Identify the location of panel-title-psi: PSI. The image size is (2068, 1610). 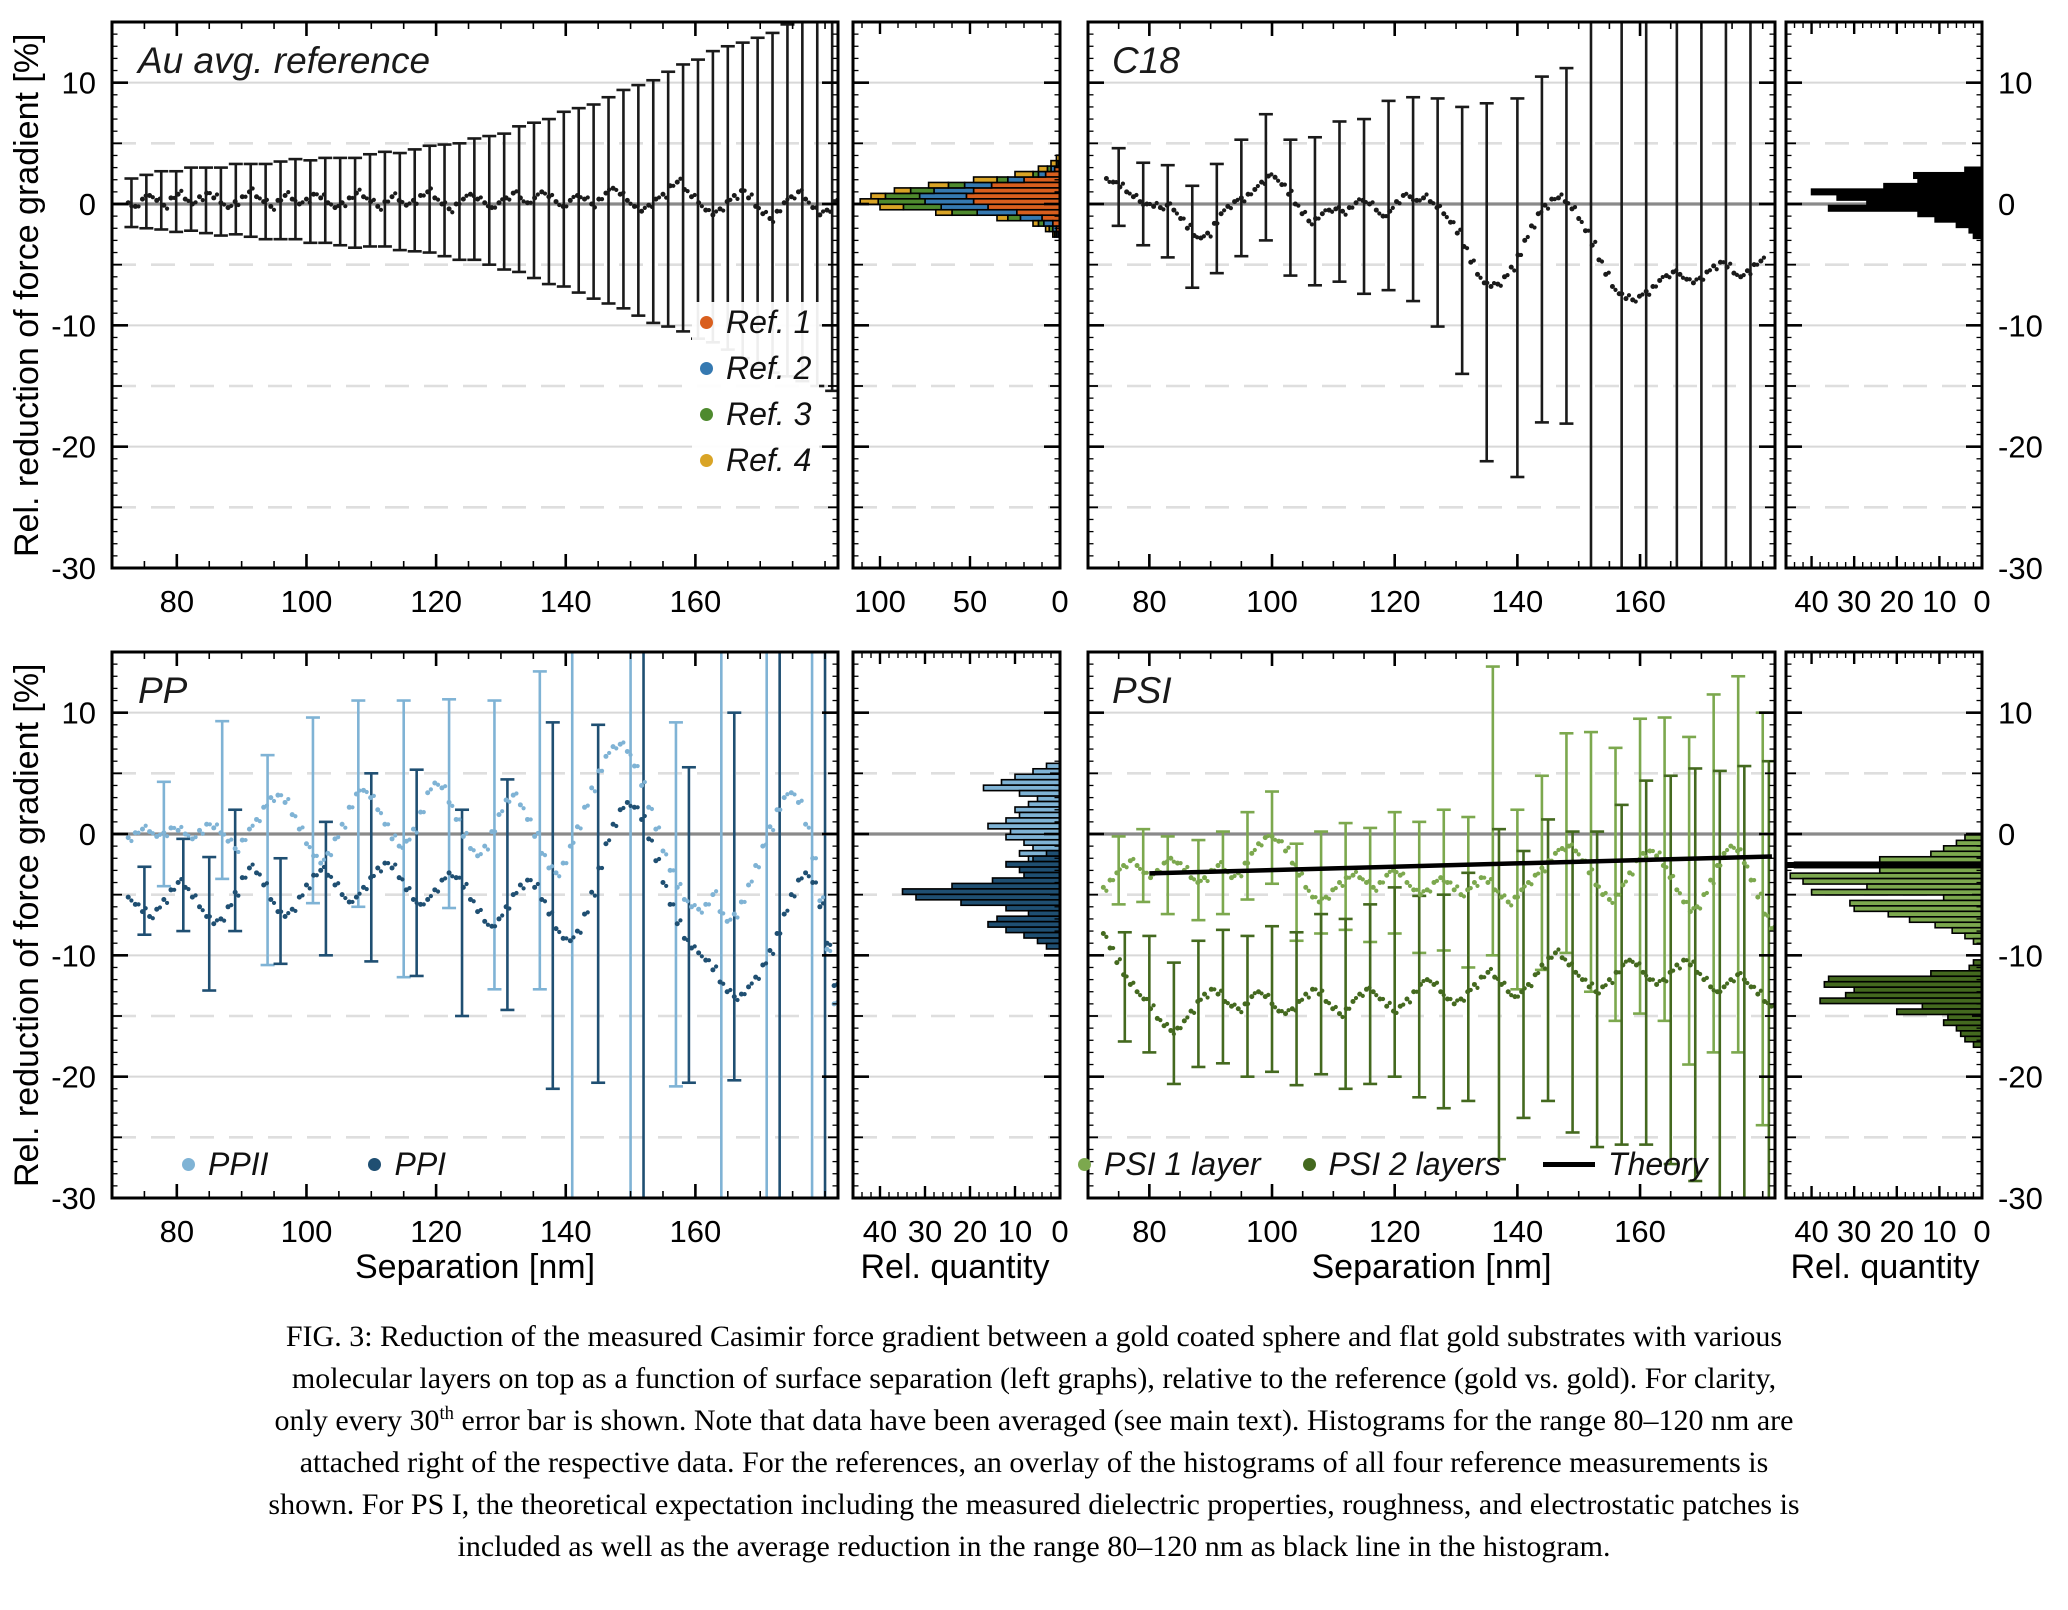
(1142, 690).